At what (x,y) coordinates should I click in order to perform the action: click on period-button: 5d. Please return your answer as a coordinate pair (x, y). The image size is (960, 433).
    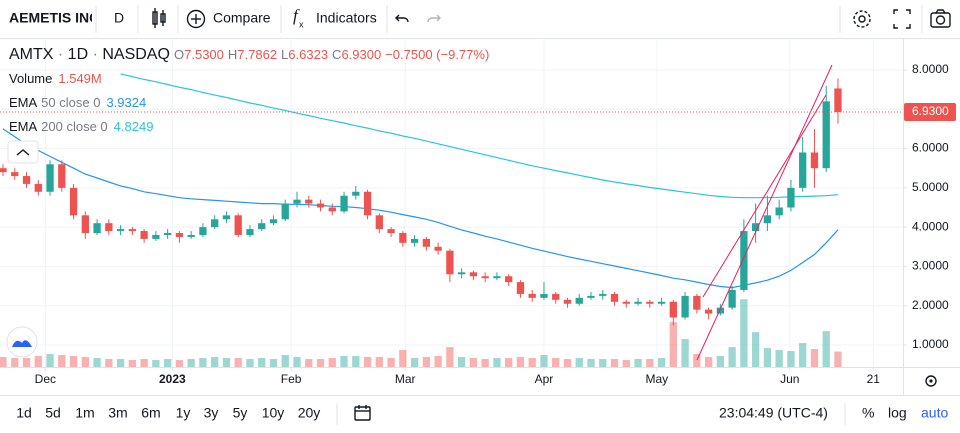
    Looking at the image, I should click on (53, 413).